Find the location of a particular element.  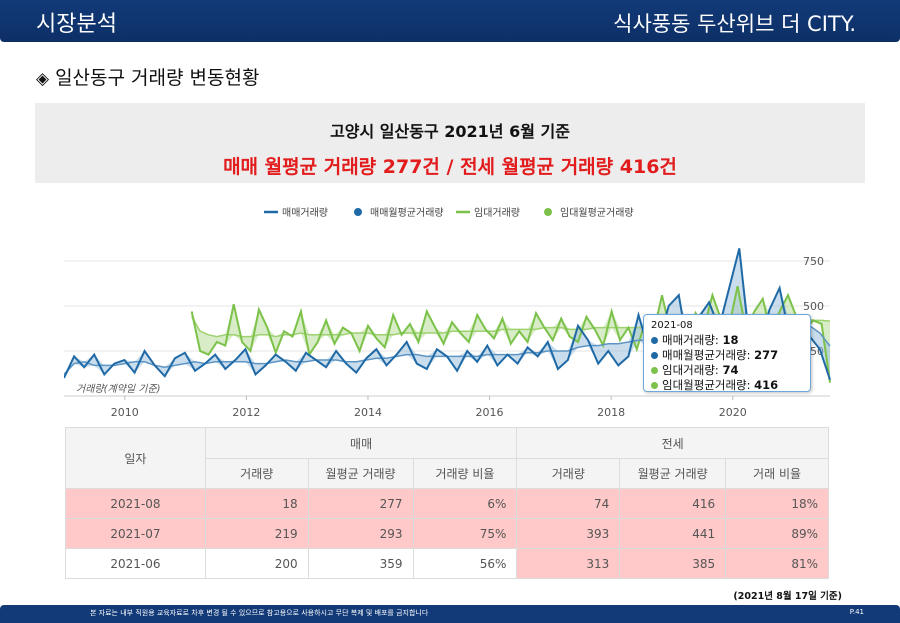

x-tick-label: 2014 is located at coordinates (368, 412).